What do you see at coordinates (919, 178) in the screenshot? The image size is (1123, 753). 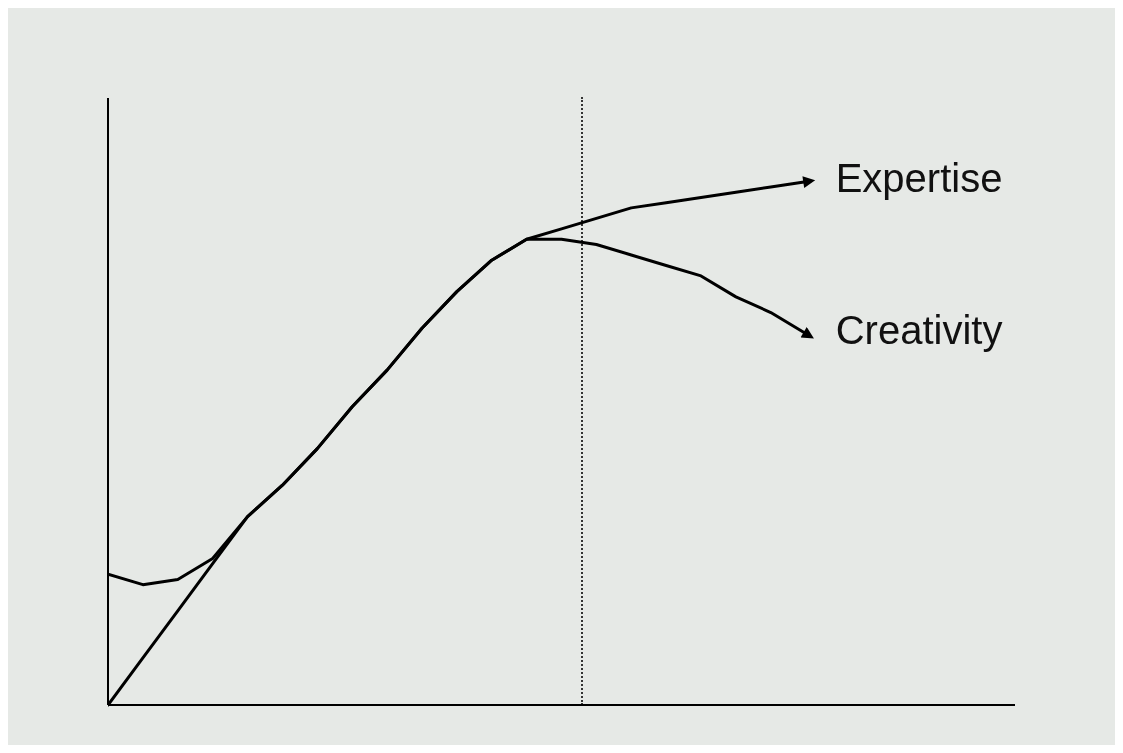 I see `series-label: Expertise` at bounding box center [919, 178].